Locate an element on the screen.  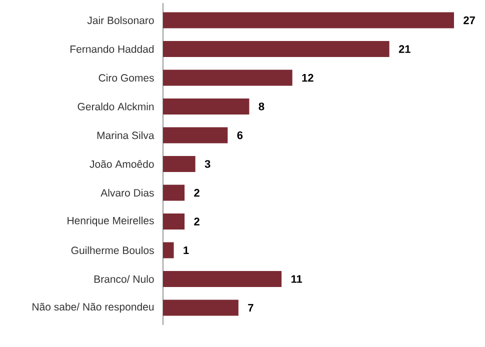
data-label: 3 is located at coordinates (207, 164).